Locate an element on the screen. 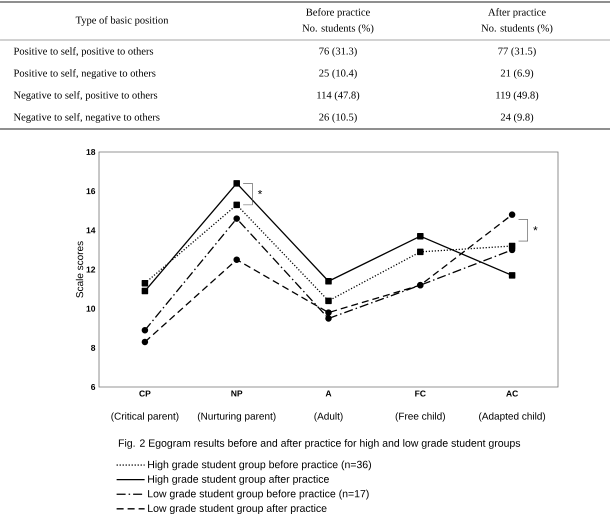 The image size is (610, 519). y-tick-label: 10 is located at coordinates (91, 309).